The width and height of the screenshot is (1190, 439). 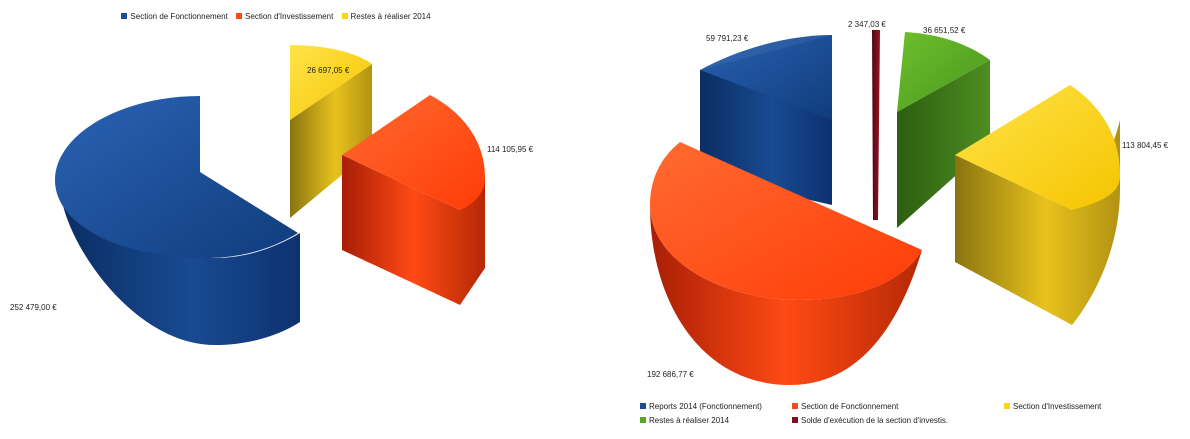 I want to click on slice-label: 2 347,03 €, so click(x=867, y=24).